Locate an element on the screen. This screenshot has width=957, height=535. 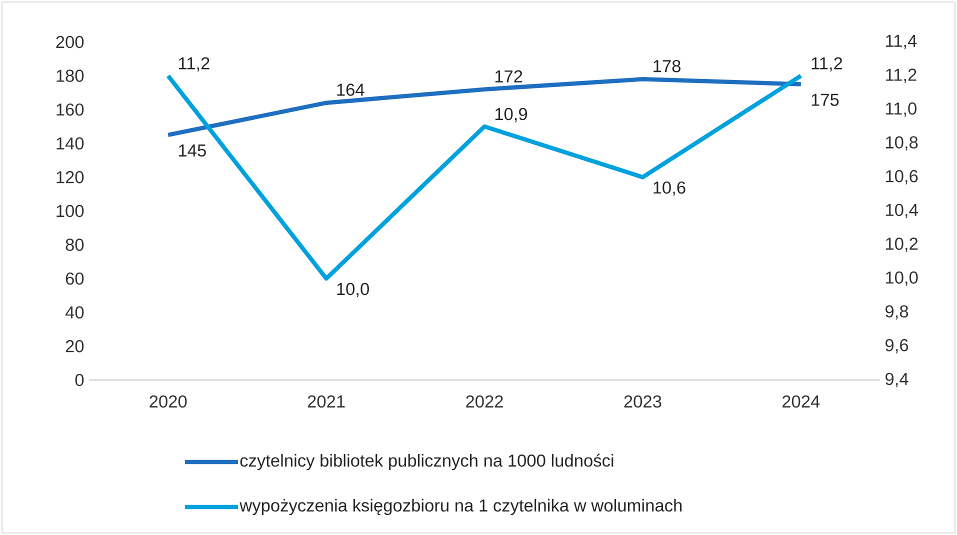
y-tick-label: 120 is located at coordinates (70, 177).